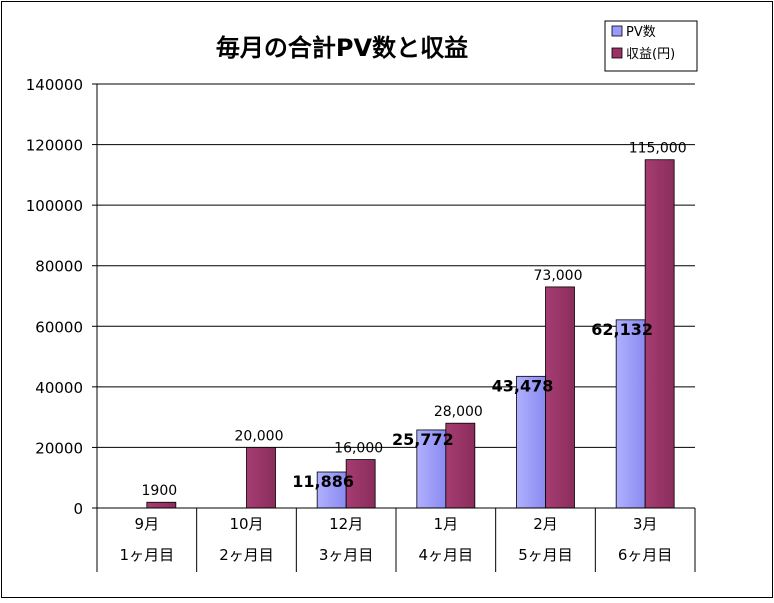 The image size is (774, 603). I want to click on data-label-revenue: 1900, so click(160, 491).